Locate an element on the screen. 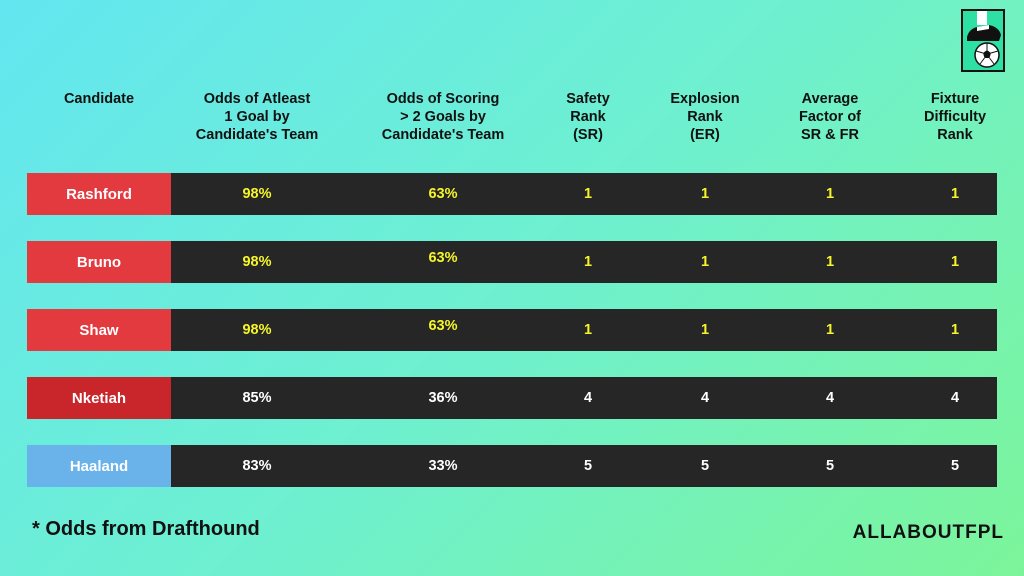  safety-rank-value: 5 is located at coordinates (588, 466).